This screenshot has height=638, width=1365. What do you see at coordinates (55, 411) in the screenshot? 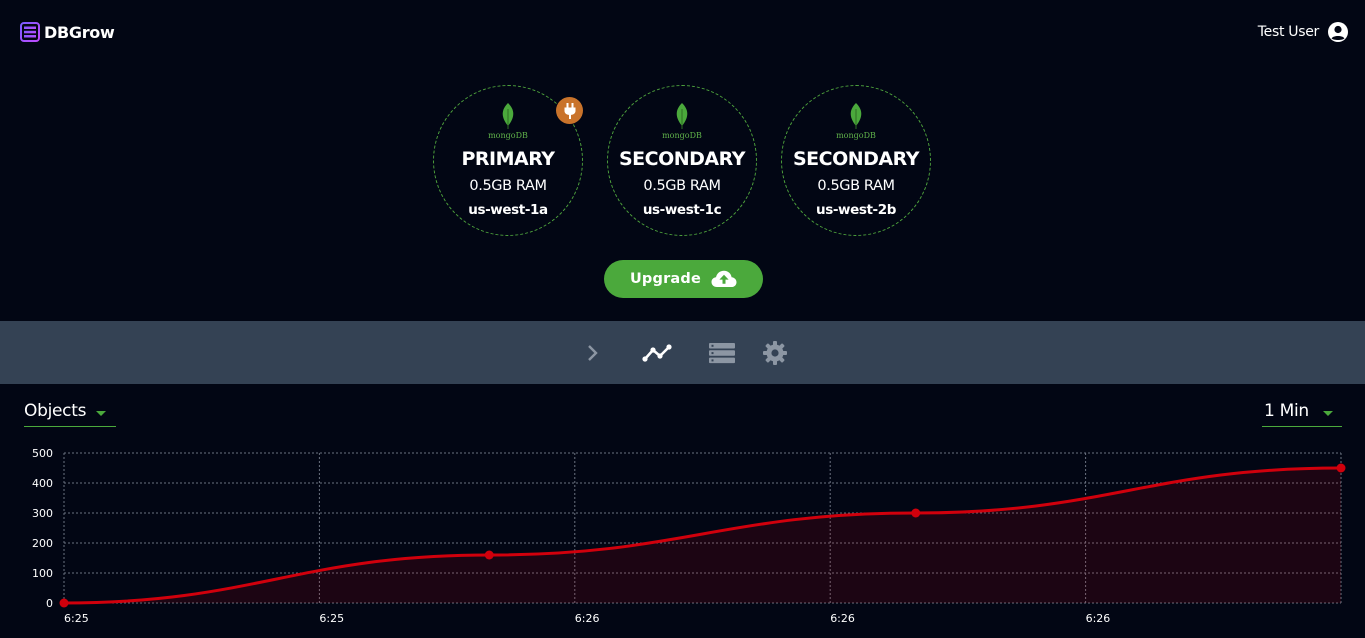
I see `metric-selected: Objects` at bounding box center [55, 411].